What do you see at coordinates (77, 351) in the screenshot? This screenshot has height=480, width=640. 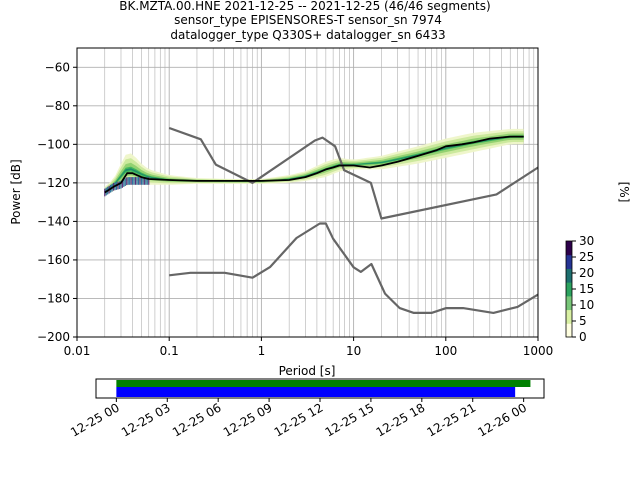 I see `x-tick-label: 0.01` at bounding box center [77, 351].